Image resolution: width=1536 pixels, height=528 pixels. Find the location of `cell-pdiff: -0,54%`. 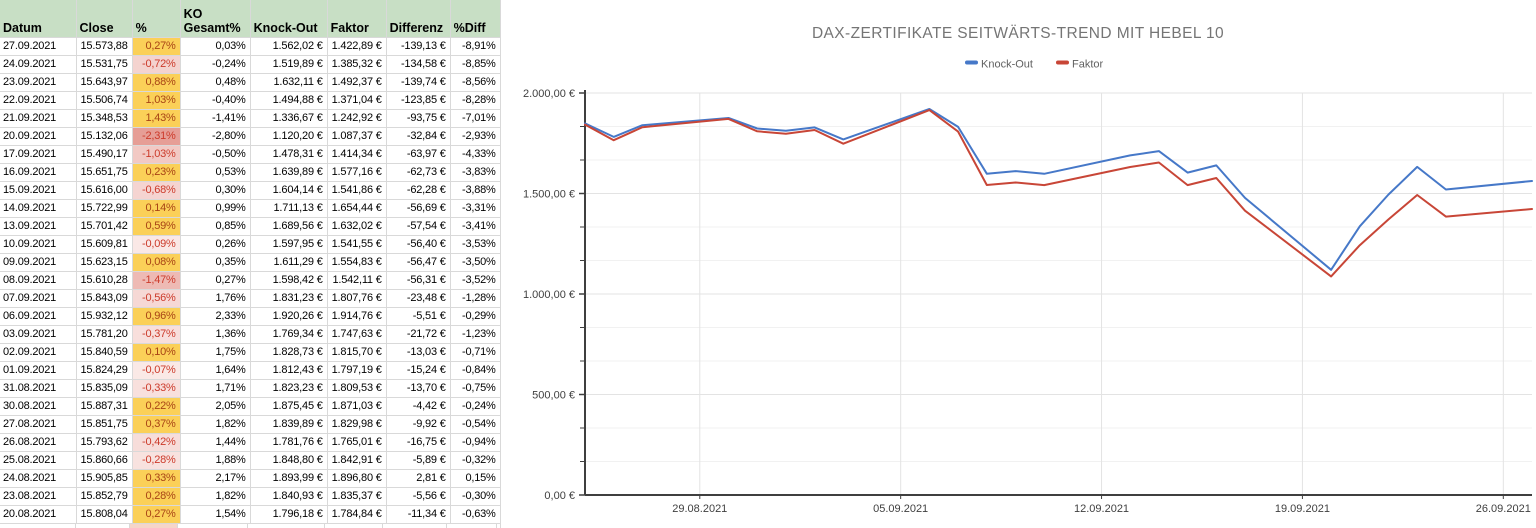

cell-pdiff: -0,54% is located at coordinates (475, 424).